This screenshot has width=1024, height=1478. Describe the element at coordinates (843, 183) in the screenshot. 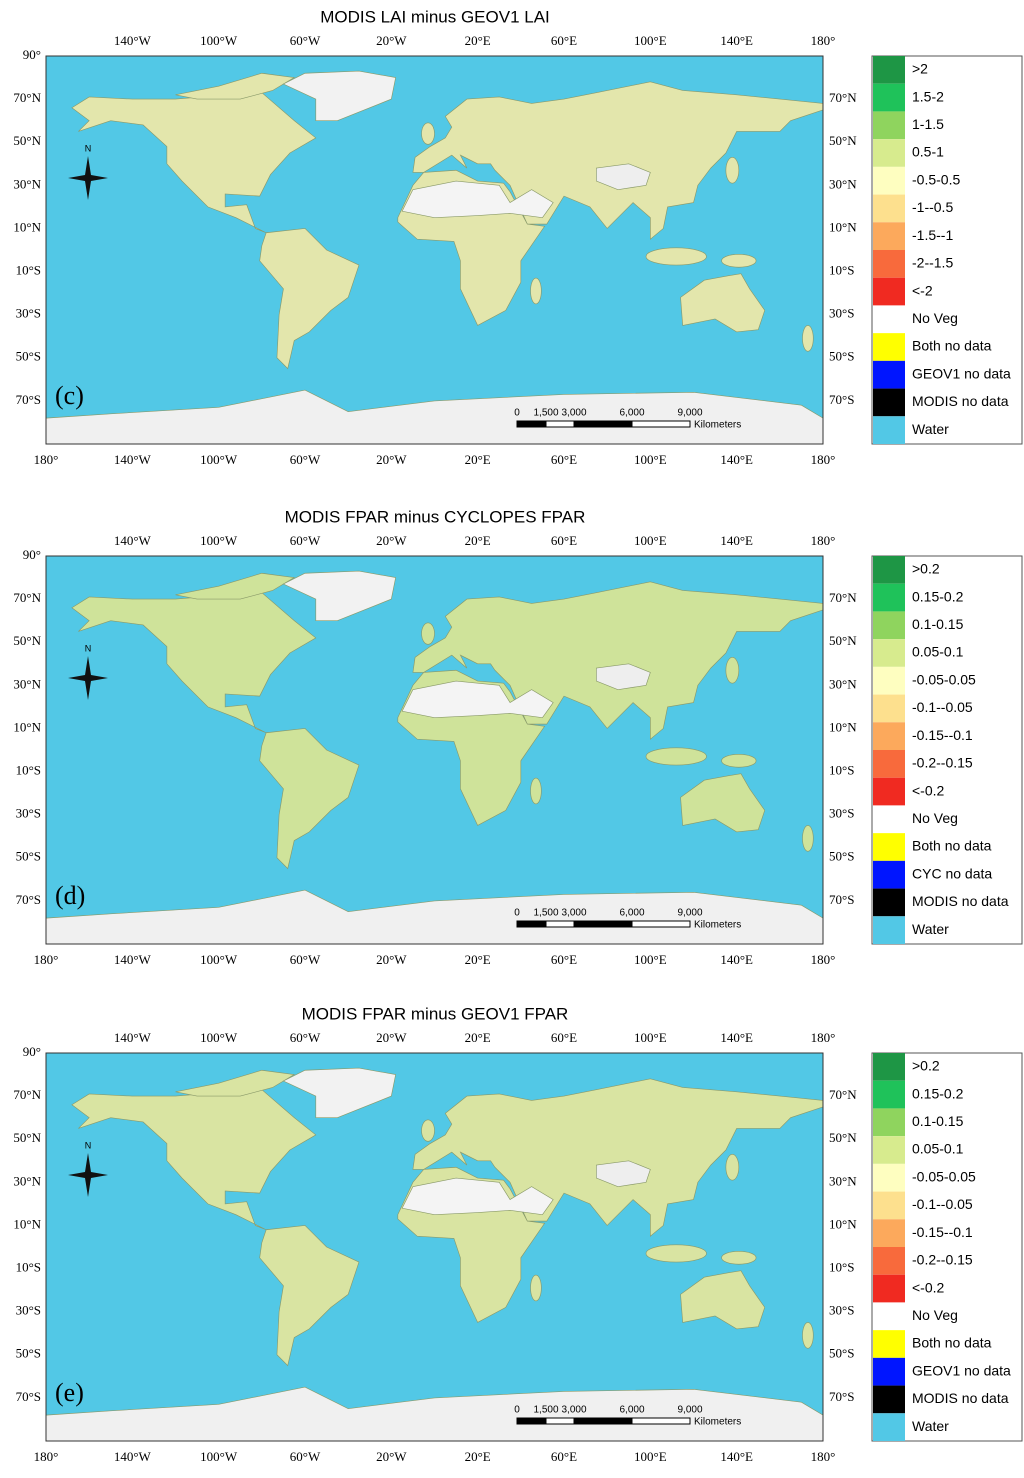

I see `lat-label-right: 30°N` at that location.